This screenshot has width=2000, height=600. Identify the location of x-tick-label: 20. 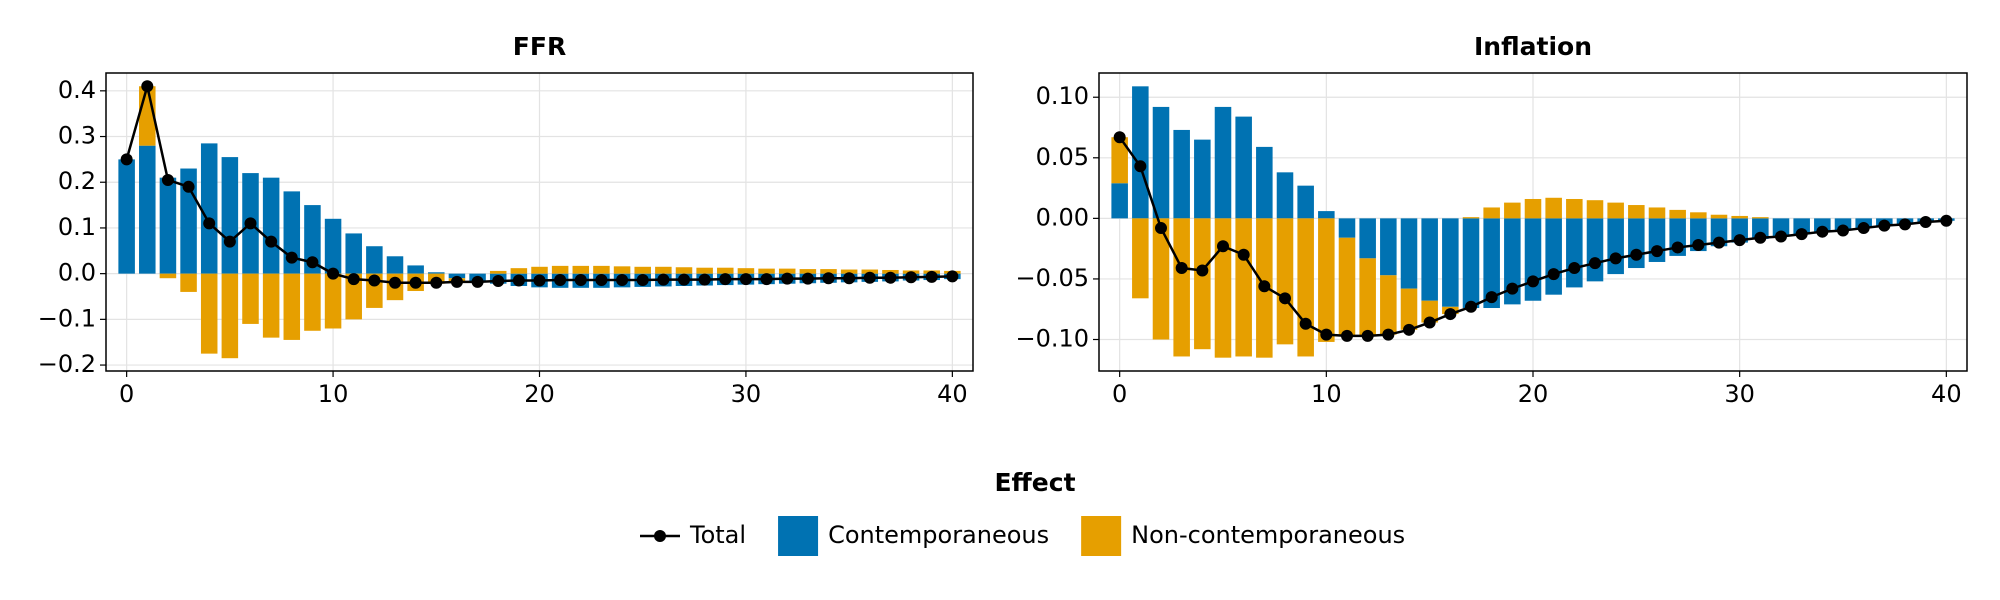
(539, 394).